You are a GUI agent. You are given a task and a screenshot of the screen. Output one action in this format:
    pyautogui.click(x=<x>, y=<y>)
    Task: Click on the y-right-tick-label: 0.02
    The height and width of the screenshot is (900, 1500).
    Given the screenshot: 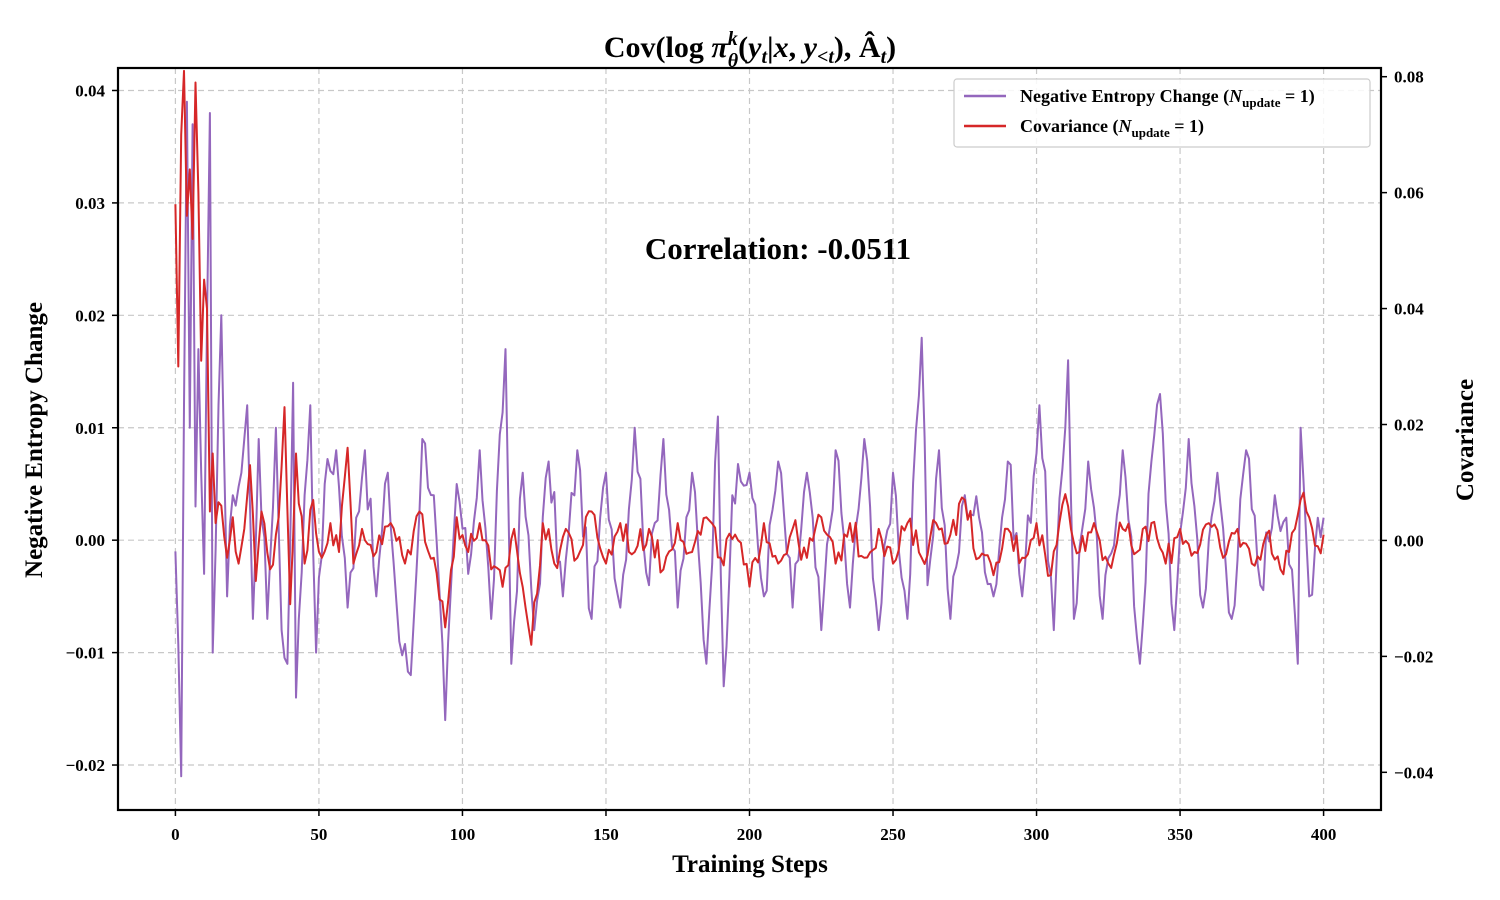 What is the action you would take?
    pyautogui.click(x=1409, y=425)
    